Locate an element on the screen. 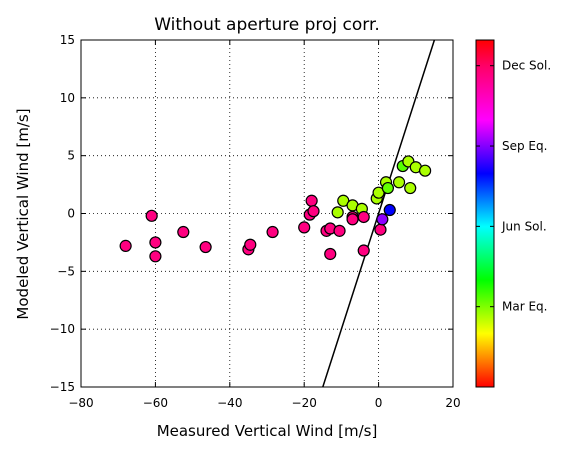 The height and width of the screenshot is (454, 573). colorbar-tick-label: Dec Sol. is located at coordinates (526, 66).